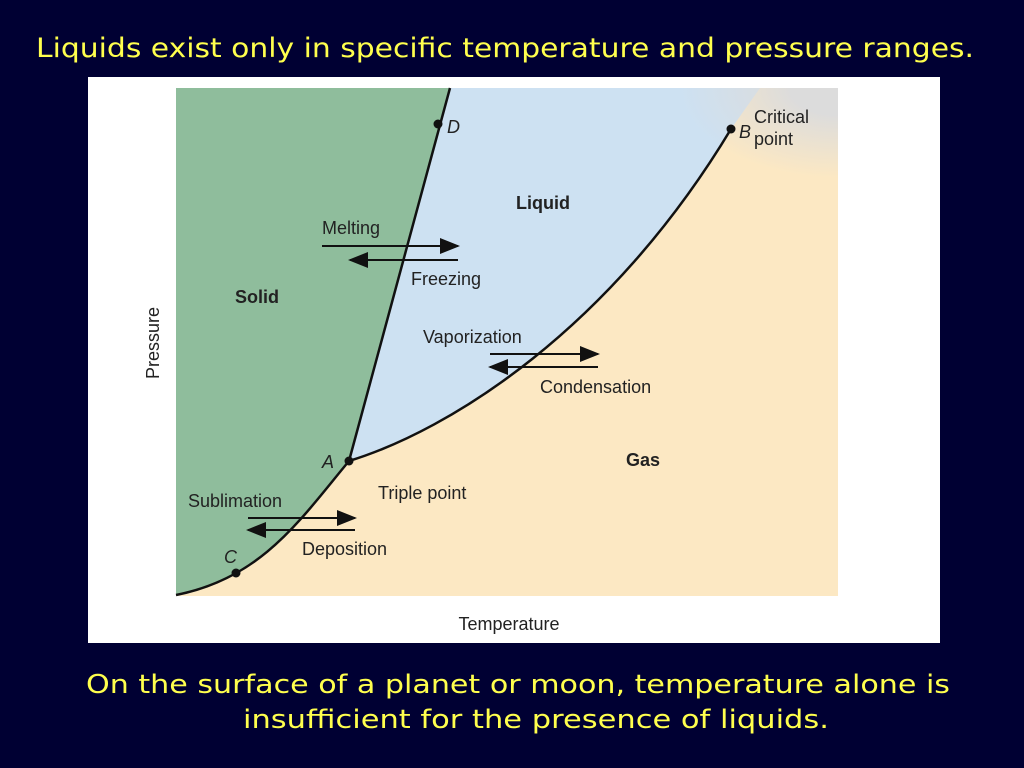  What do you see at coordinates (399, 274) in the screenshot?
I see `melting-curve` at bounding box center [399, 274].